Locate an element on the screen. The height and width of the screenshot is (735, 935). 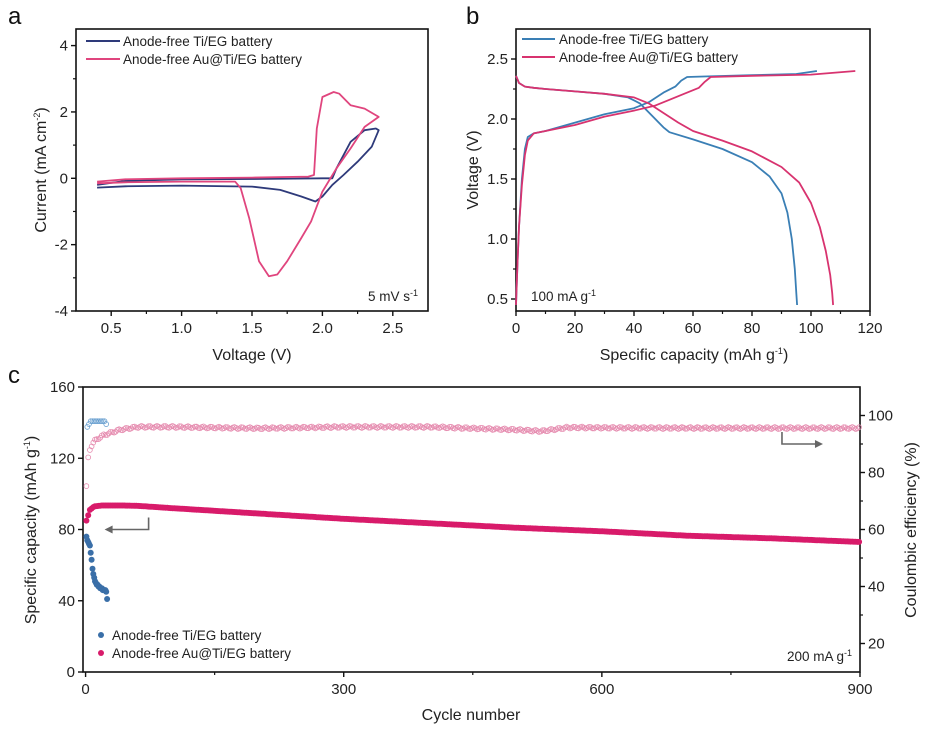
panel-b-x-title-sup: -1 is located at coordinates (779, 351).